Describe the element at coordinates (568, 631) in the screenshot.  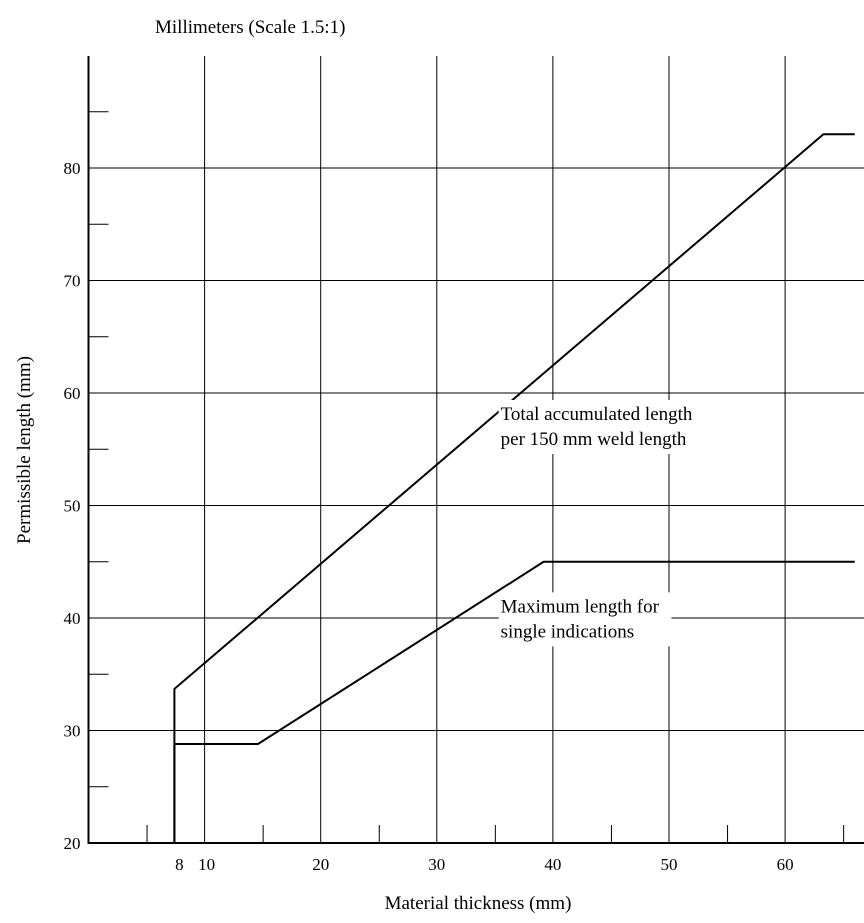
I see `series-label-2: single indications` at that location.